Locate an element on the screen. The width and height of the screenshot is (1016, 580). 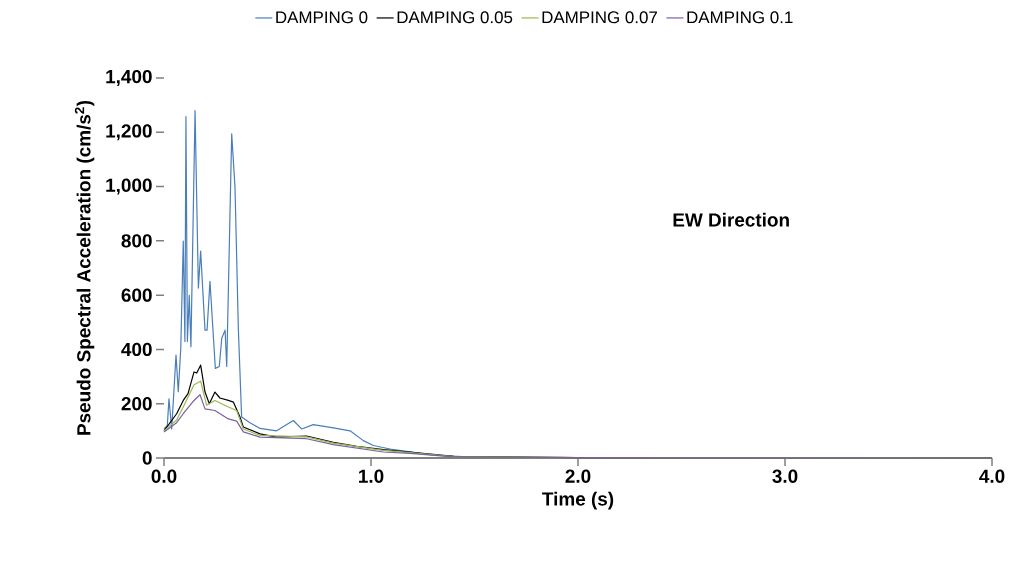
y-tick-label: 0 is located at coordinates (147, 458).